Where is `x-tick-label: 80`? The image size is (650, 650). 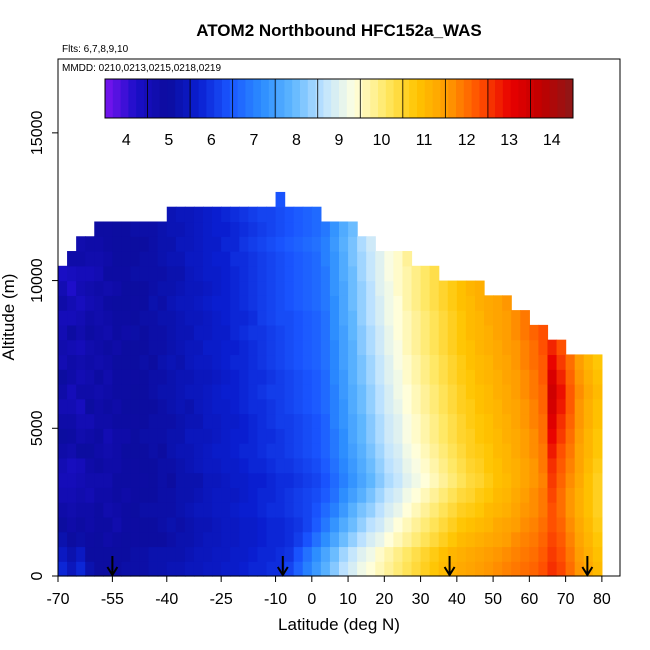 x-tick-label: 80 is located at coordinates (602, 599).